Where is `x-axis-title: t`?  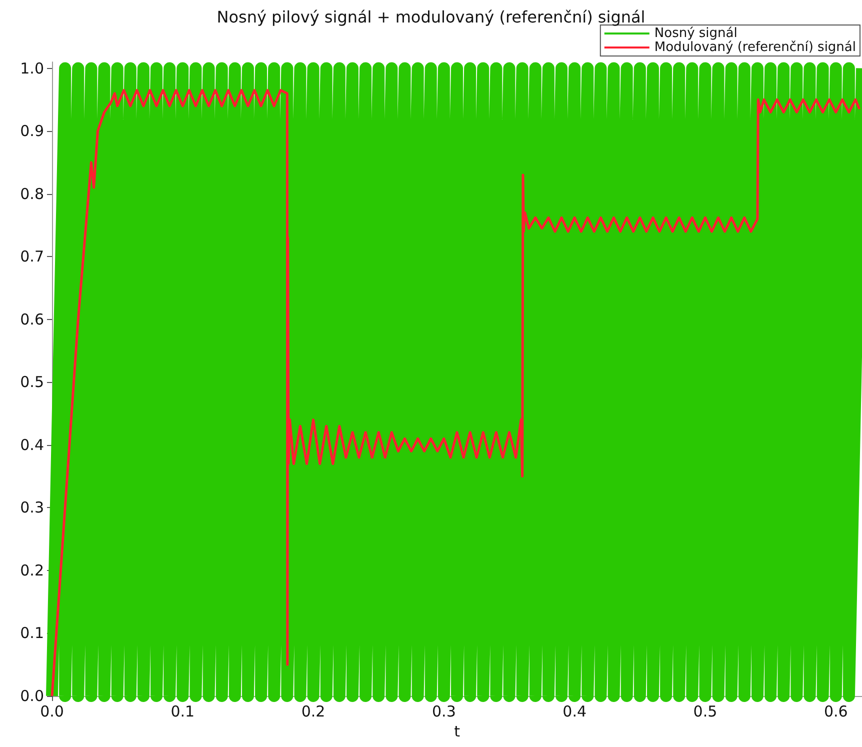
x-axis-title: t is located at coordinates (457, 731).